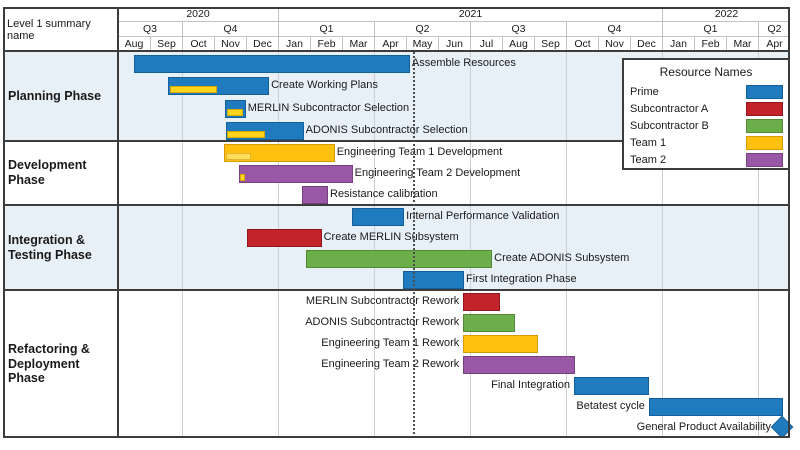  I want to click on task-bar-final-integration, so click(611, 386).